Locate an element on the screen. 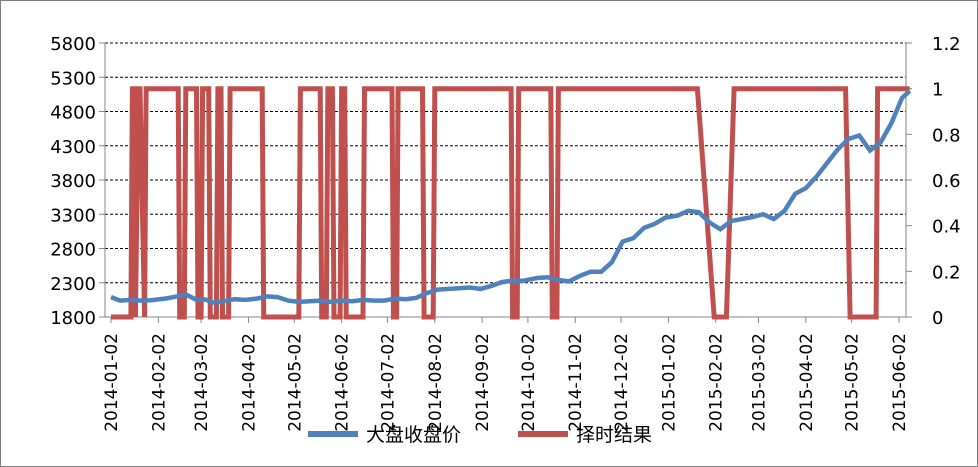 The height and width of the screenshot is (467, 978). x-tick-2014-07-02: 2014-07-02 is located at coordinates (388, 382).